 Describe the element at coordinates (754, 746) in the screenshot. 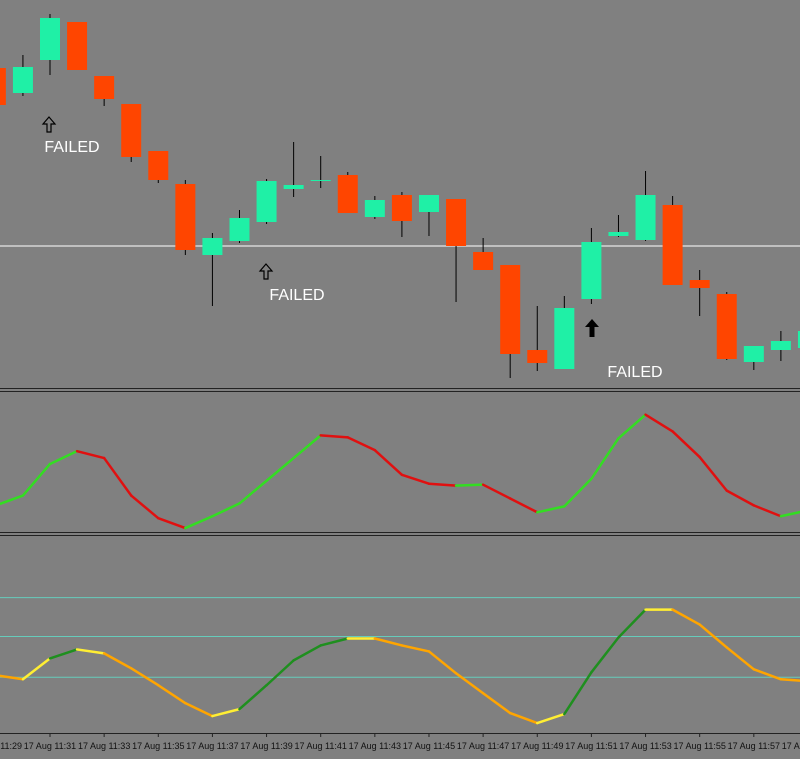

I see `x-tick-label: 17 Aug 11:57` at that location.